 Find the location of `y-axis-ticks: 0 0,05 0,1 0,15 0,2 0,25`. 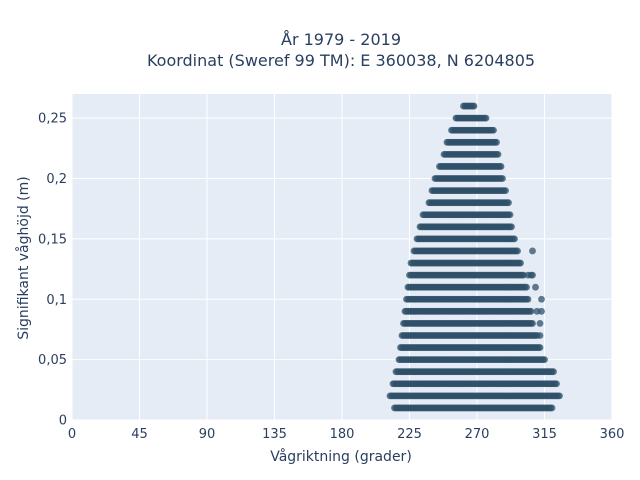

y-axis-ticks: 0 0,05 0,1 0,15 0,2 0,25 is located at coordinates (52, 270).